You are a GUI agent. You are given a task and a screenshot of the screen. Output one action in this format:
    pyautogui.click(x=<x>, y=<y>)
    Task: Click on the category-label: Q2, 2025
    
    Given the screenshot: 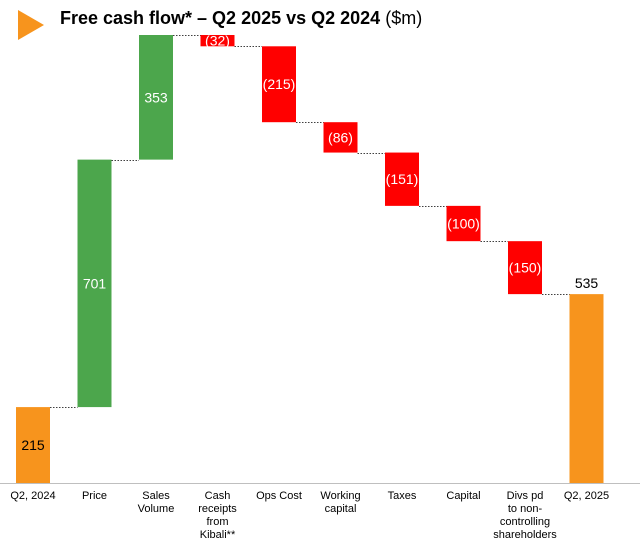 What is the action you would take?
    pyautogui.click(x=586, y=496)
    